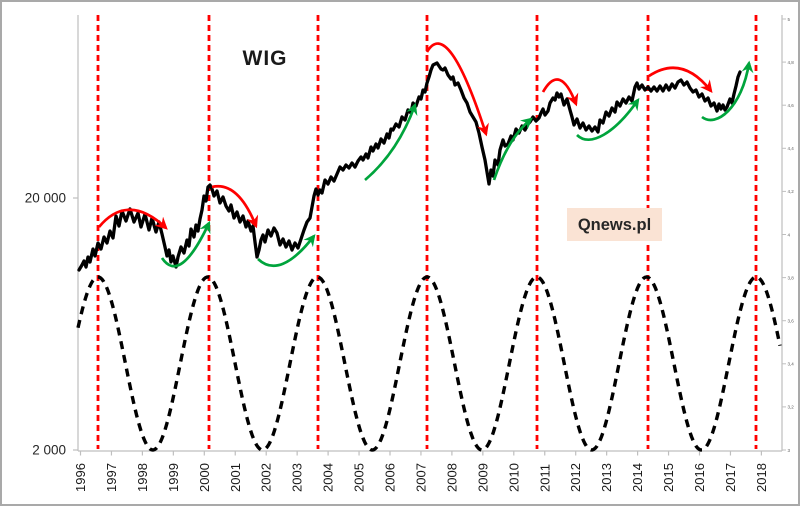 The image size is (800, 506). I want to click on x-tick-label: 2005, so click(359, 477).